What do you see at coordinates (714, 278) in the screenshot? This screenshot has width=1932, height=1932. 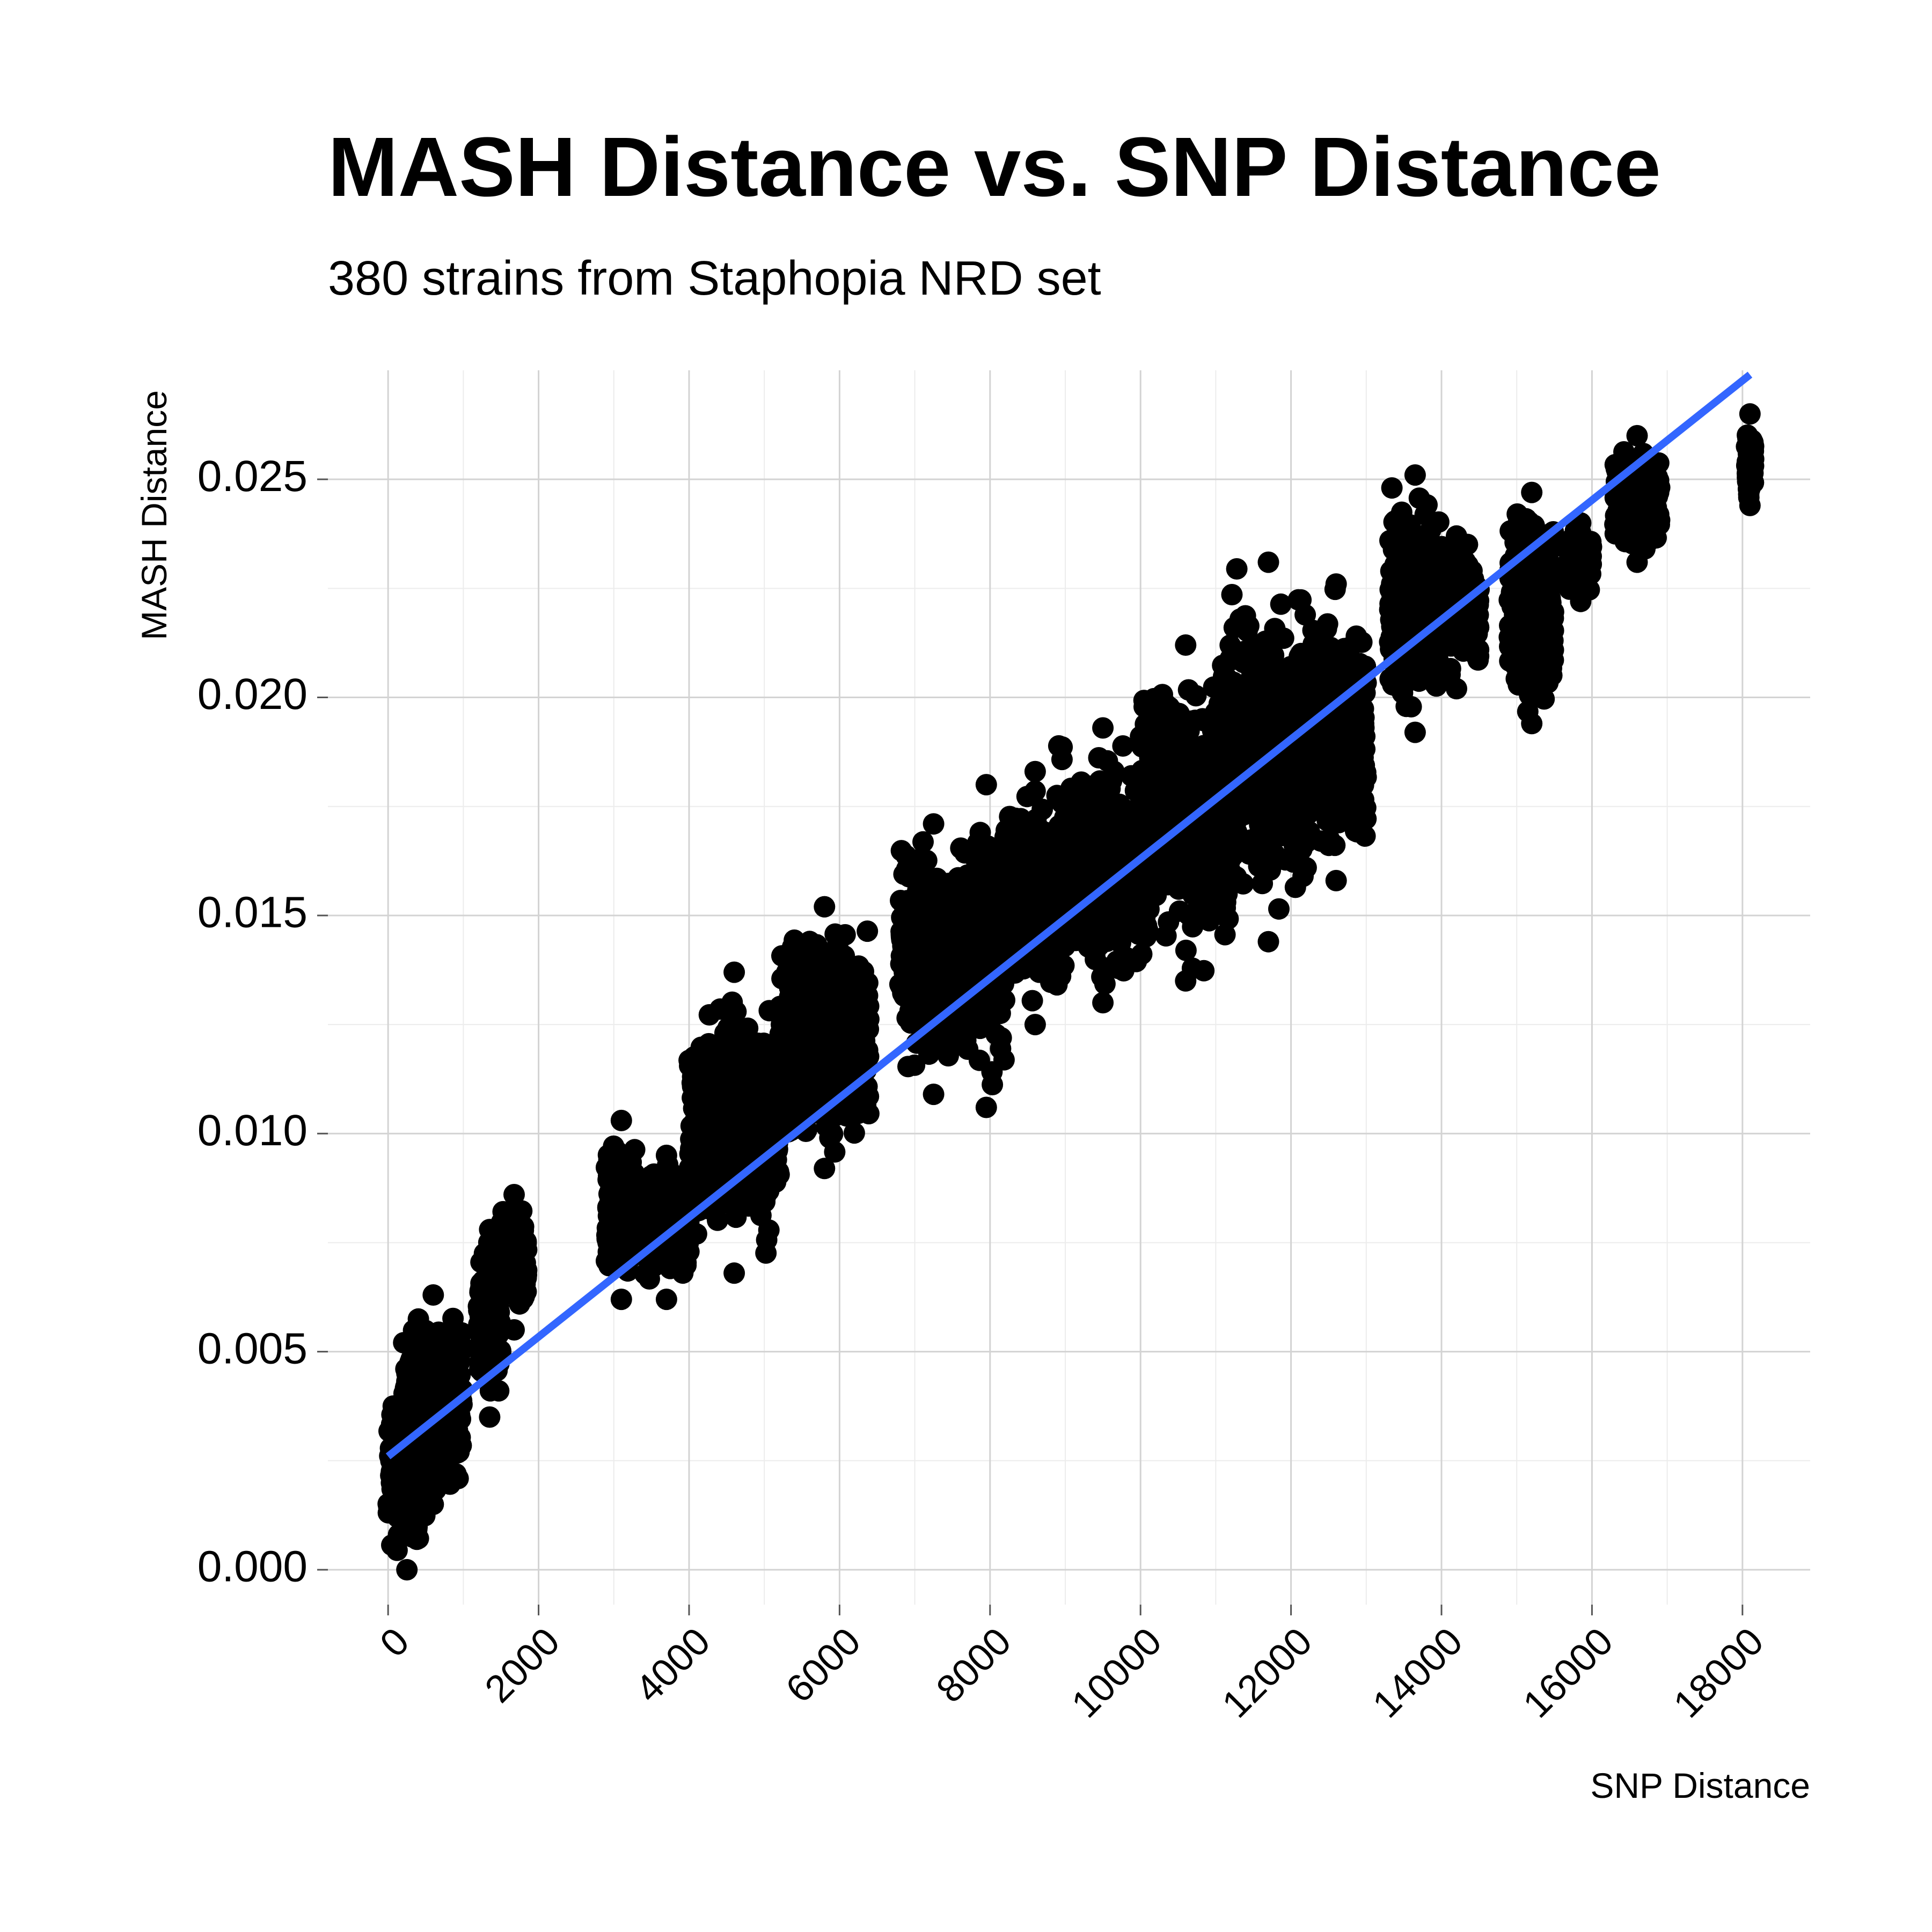 I see `chart-subtitle: 380 strains from Staphopia NRD set` at bounding box center [714, 278].